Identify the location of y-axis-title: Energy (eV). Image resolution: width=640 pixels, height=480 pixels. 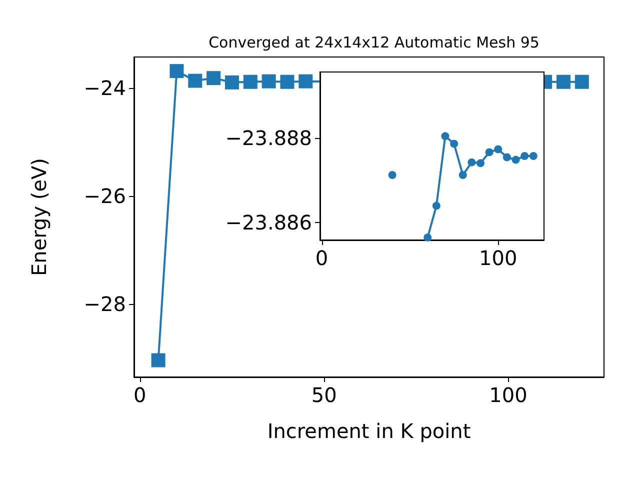
(39, 217).